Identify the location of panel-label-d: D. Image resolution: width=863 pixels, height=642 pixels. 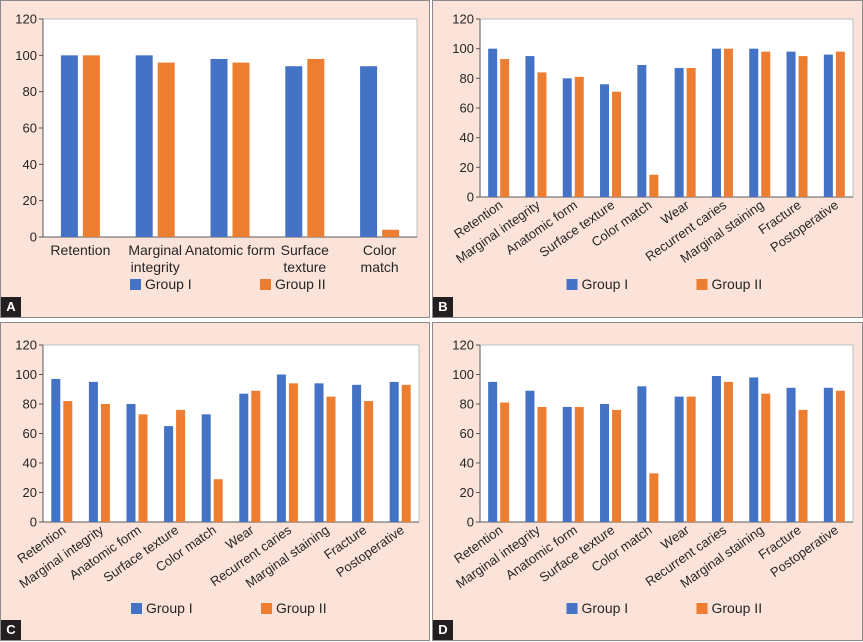
(443, 630).